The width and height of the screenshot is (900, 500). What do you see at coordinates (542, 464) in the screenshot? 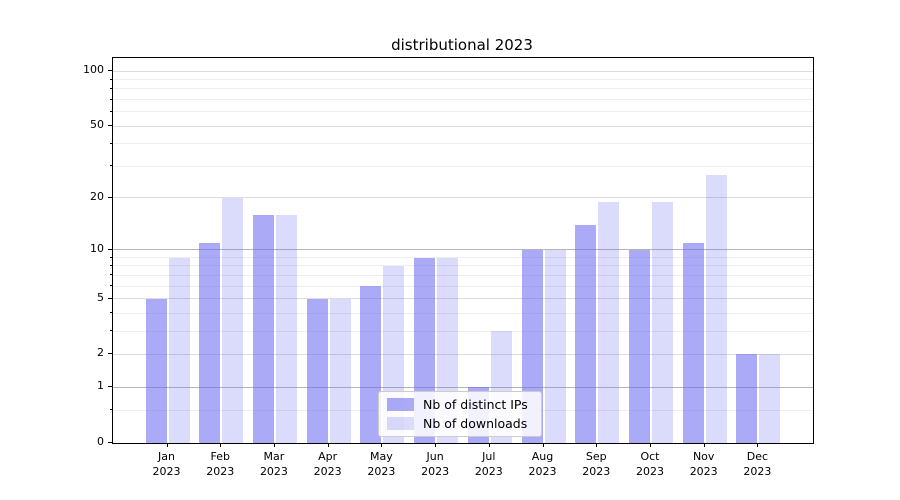
I see `x-tick-label-aug: Aug 2023` at bounding box center [542, 464].